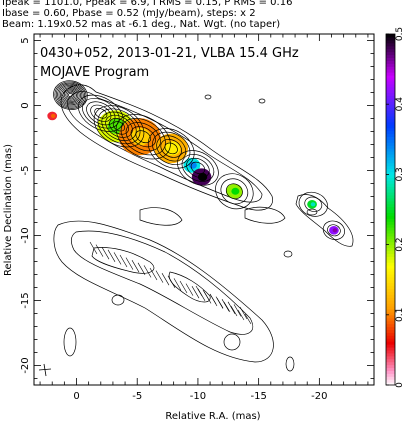 The height and width of the screenshot is (424, 409). I want to click on polarization-spot-core, so click(235, 191).